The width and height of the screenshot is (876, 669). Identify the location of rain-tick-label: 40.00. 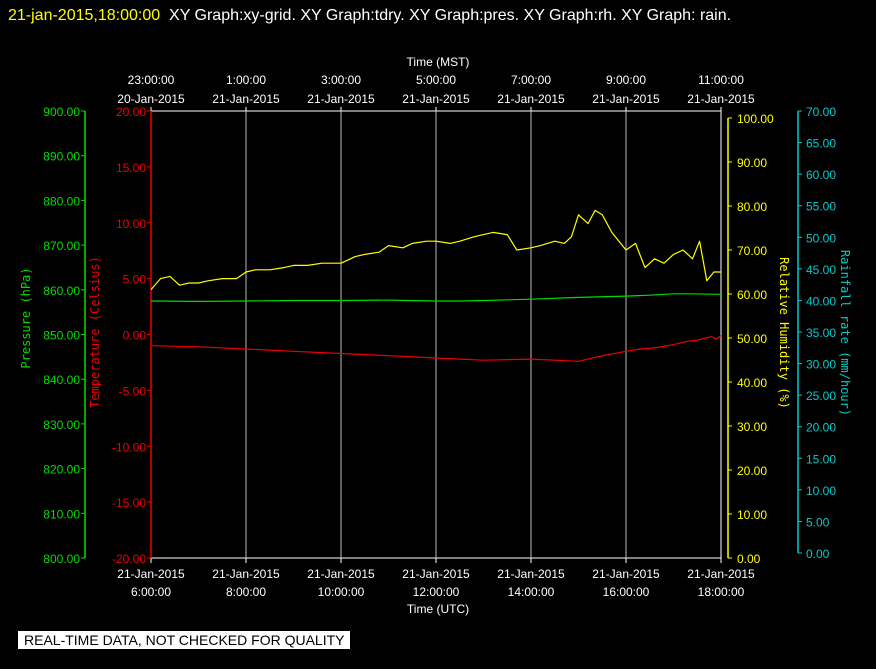
(821, 301).